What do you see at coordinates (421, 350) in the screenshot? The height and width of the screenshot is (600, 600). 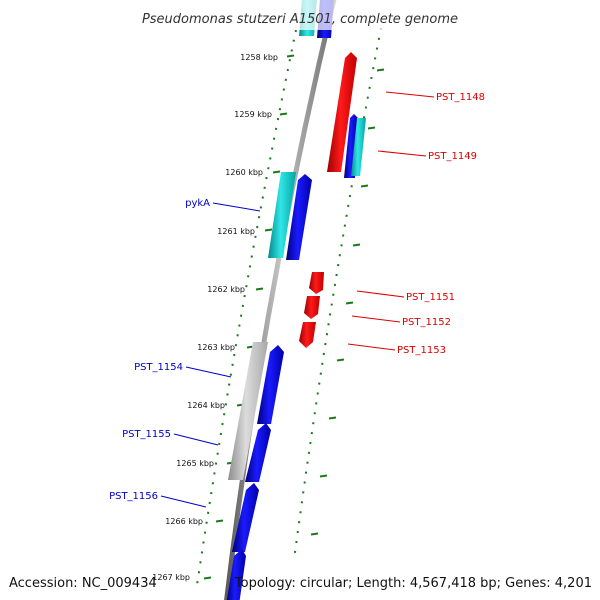 I see `gene-label: PST_1153` at bounding box center [421, 350].